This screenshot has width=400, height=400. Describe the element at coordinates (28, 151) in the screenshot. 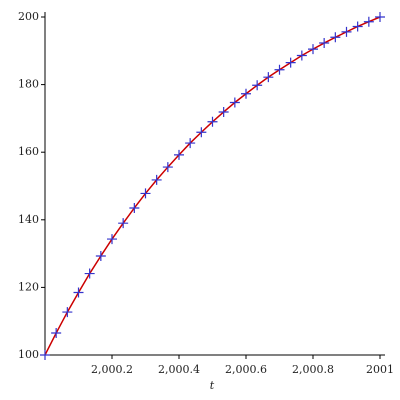

I see `y-tick-label: 160` at that location.